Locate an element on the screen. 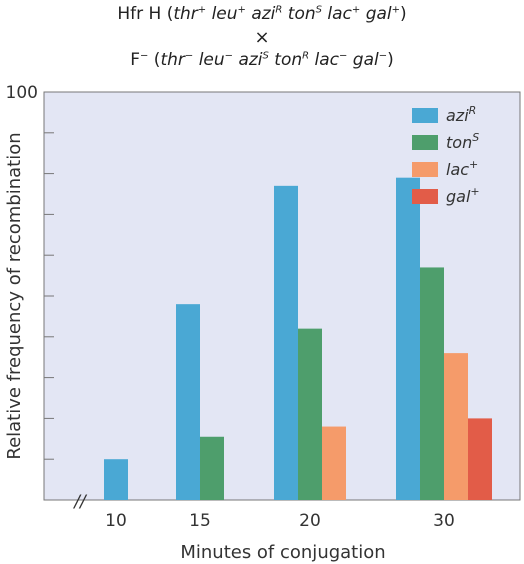 The height and width of the screenshot is (564, 524). y-tick-label-100: 100 is located at coordinates (22, 93).